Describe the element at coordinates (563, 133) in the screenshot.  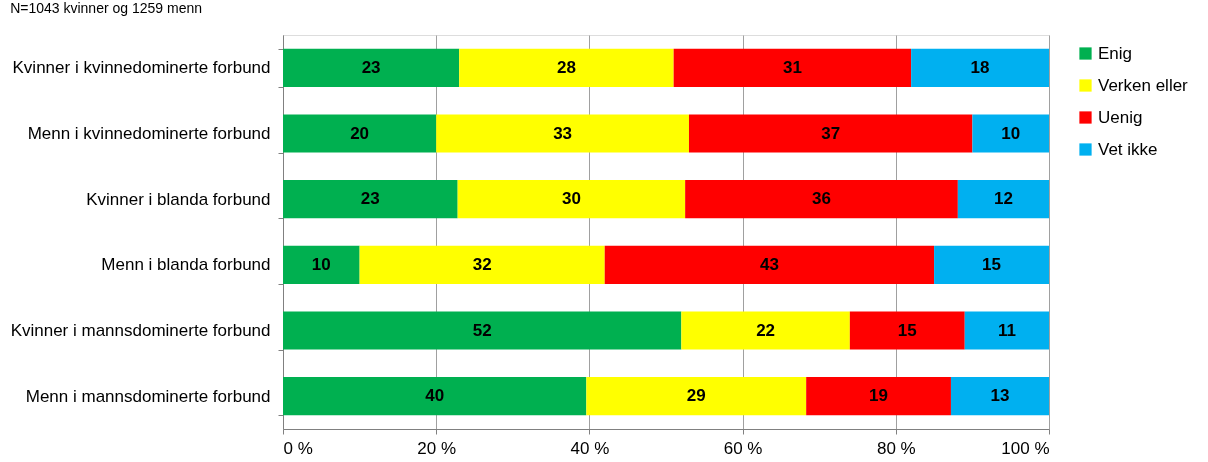
I see `data-label: 33` at that location.